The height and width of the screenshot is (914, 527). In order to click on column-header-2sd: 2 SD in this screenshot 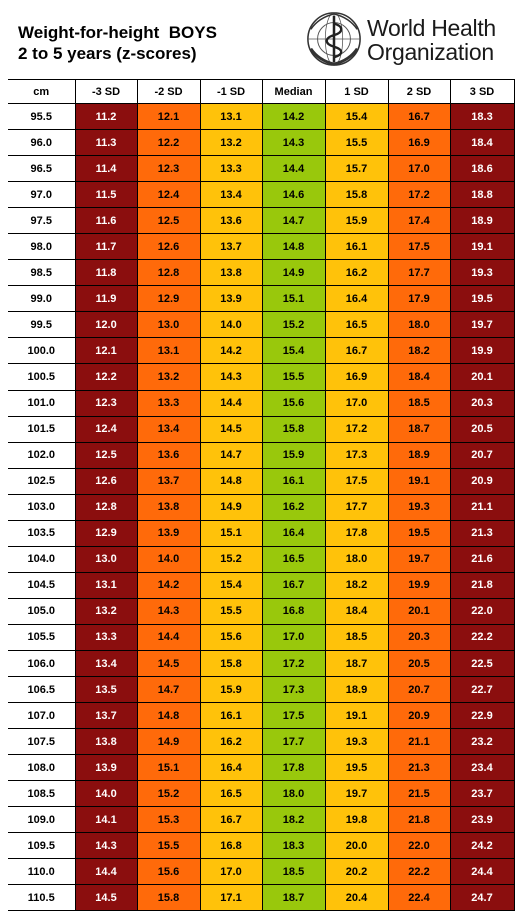, I will do `click(419, 91)`.